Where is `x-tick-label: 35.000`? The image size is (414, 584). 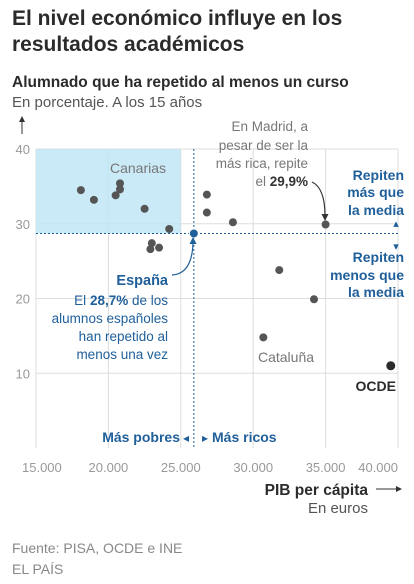 x-tick-label: 35.000 is located at coordinates (326, 467).